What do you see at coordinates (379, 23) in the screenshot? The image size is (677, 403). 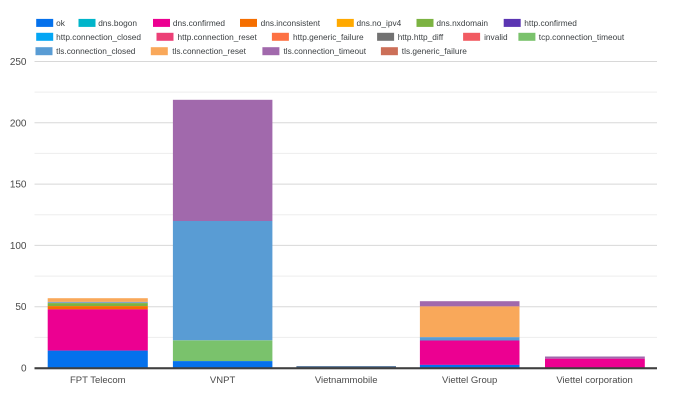 I see `svg-text: dns.no_ipv4` at bounding box center [379, 23].